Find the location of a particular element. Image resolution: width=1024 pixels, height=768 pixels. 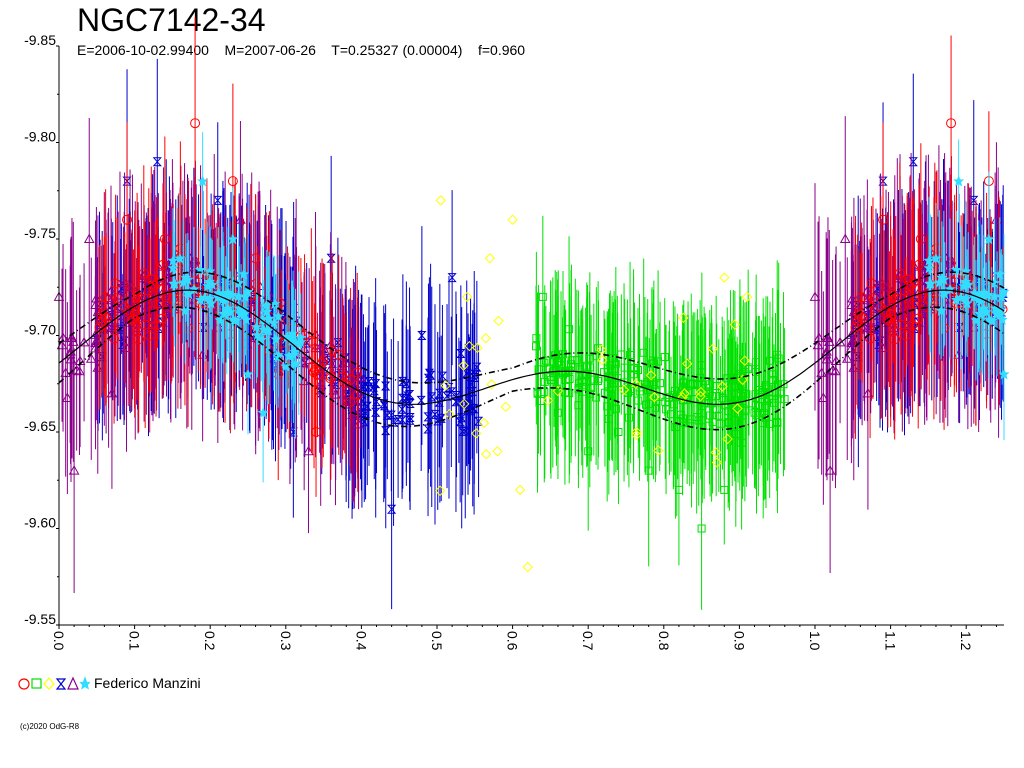

y-tick-label: -9.75 is located at coordinates (40, 233).